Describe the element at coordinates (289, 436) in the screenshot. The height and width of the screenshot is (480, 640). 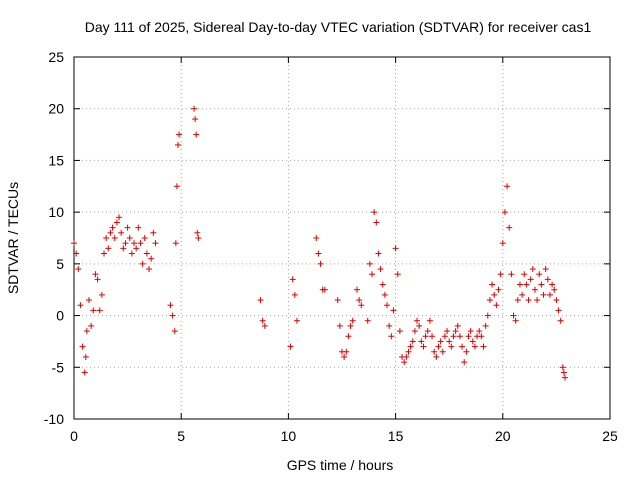
I see `x-tick-label: 10` at that location.